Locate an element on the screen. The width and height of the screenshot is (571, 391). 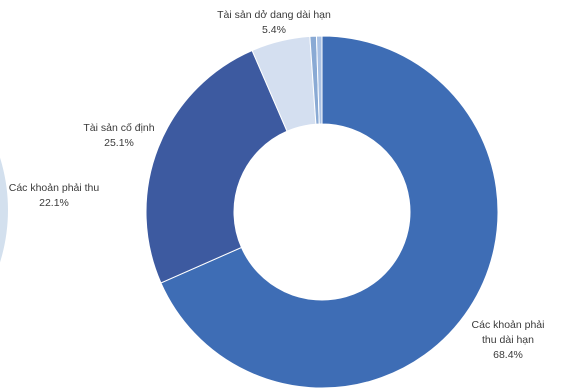
label-fixed-assets: Tài sản cố định is located at coordinates (118, 128).